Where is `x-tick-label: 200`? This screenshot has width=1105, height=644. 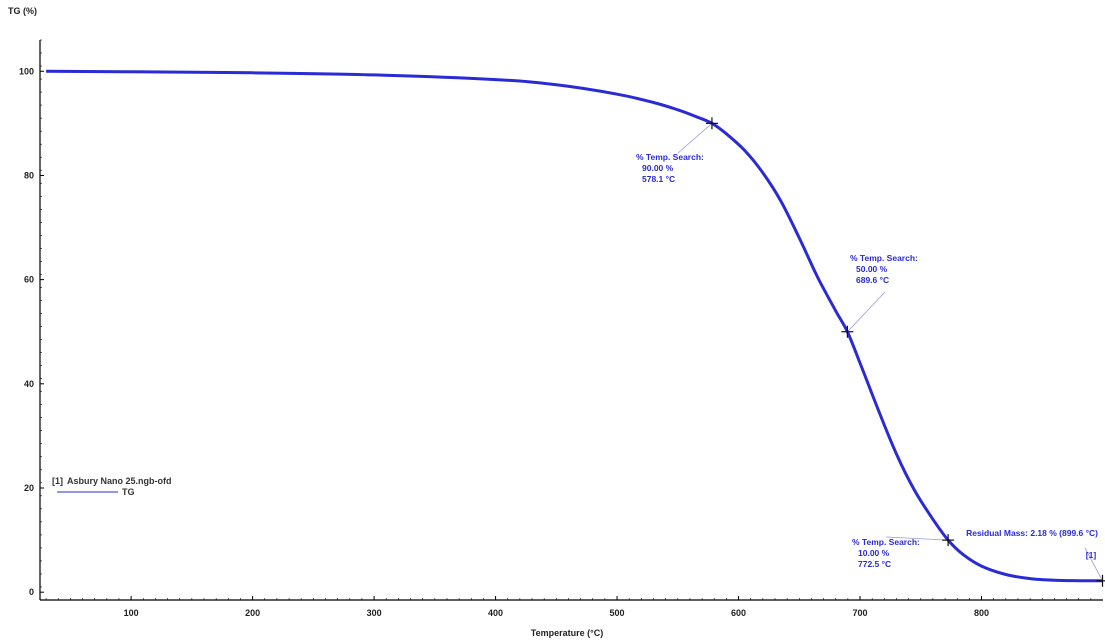 x-tick-label: 200 is located at coordinates (252, 613).